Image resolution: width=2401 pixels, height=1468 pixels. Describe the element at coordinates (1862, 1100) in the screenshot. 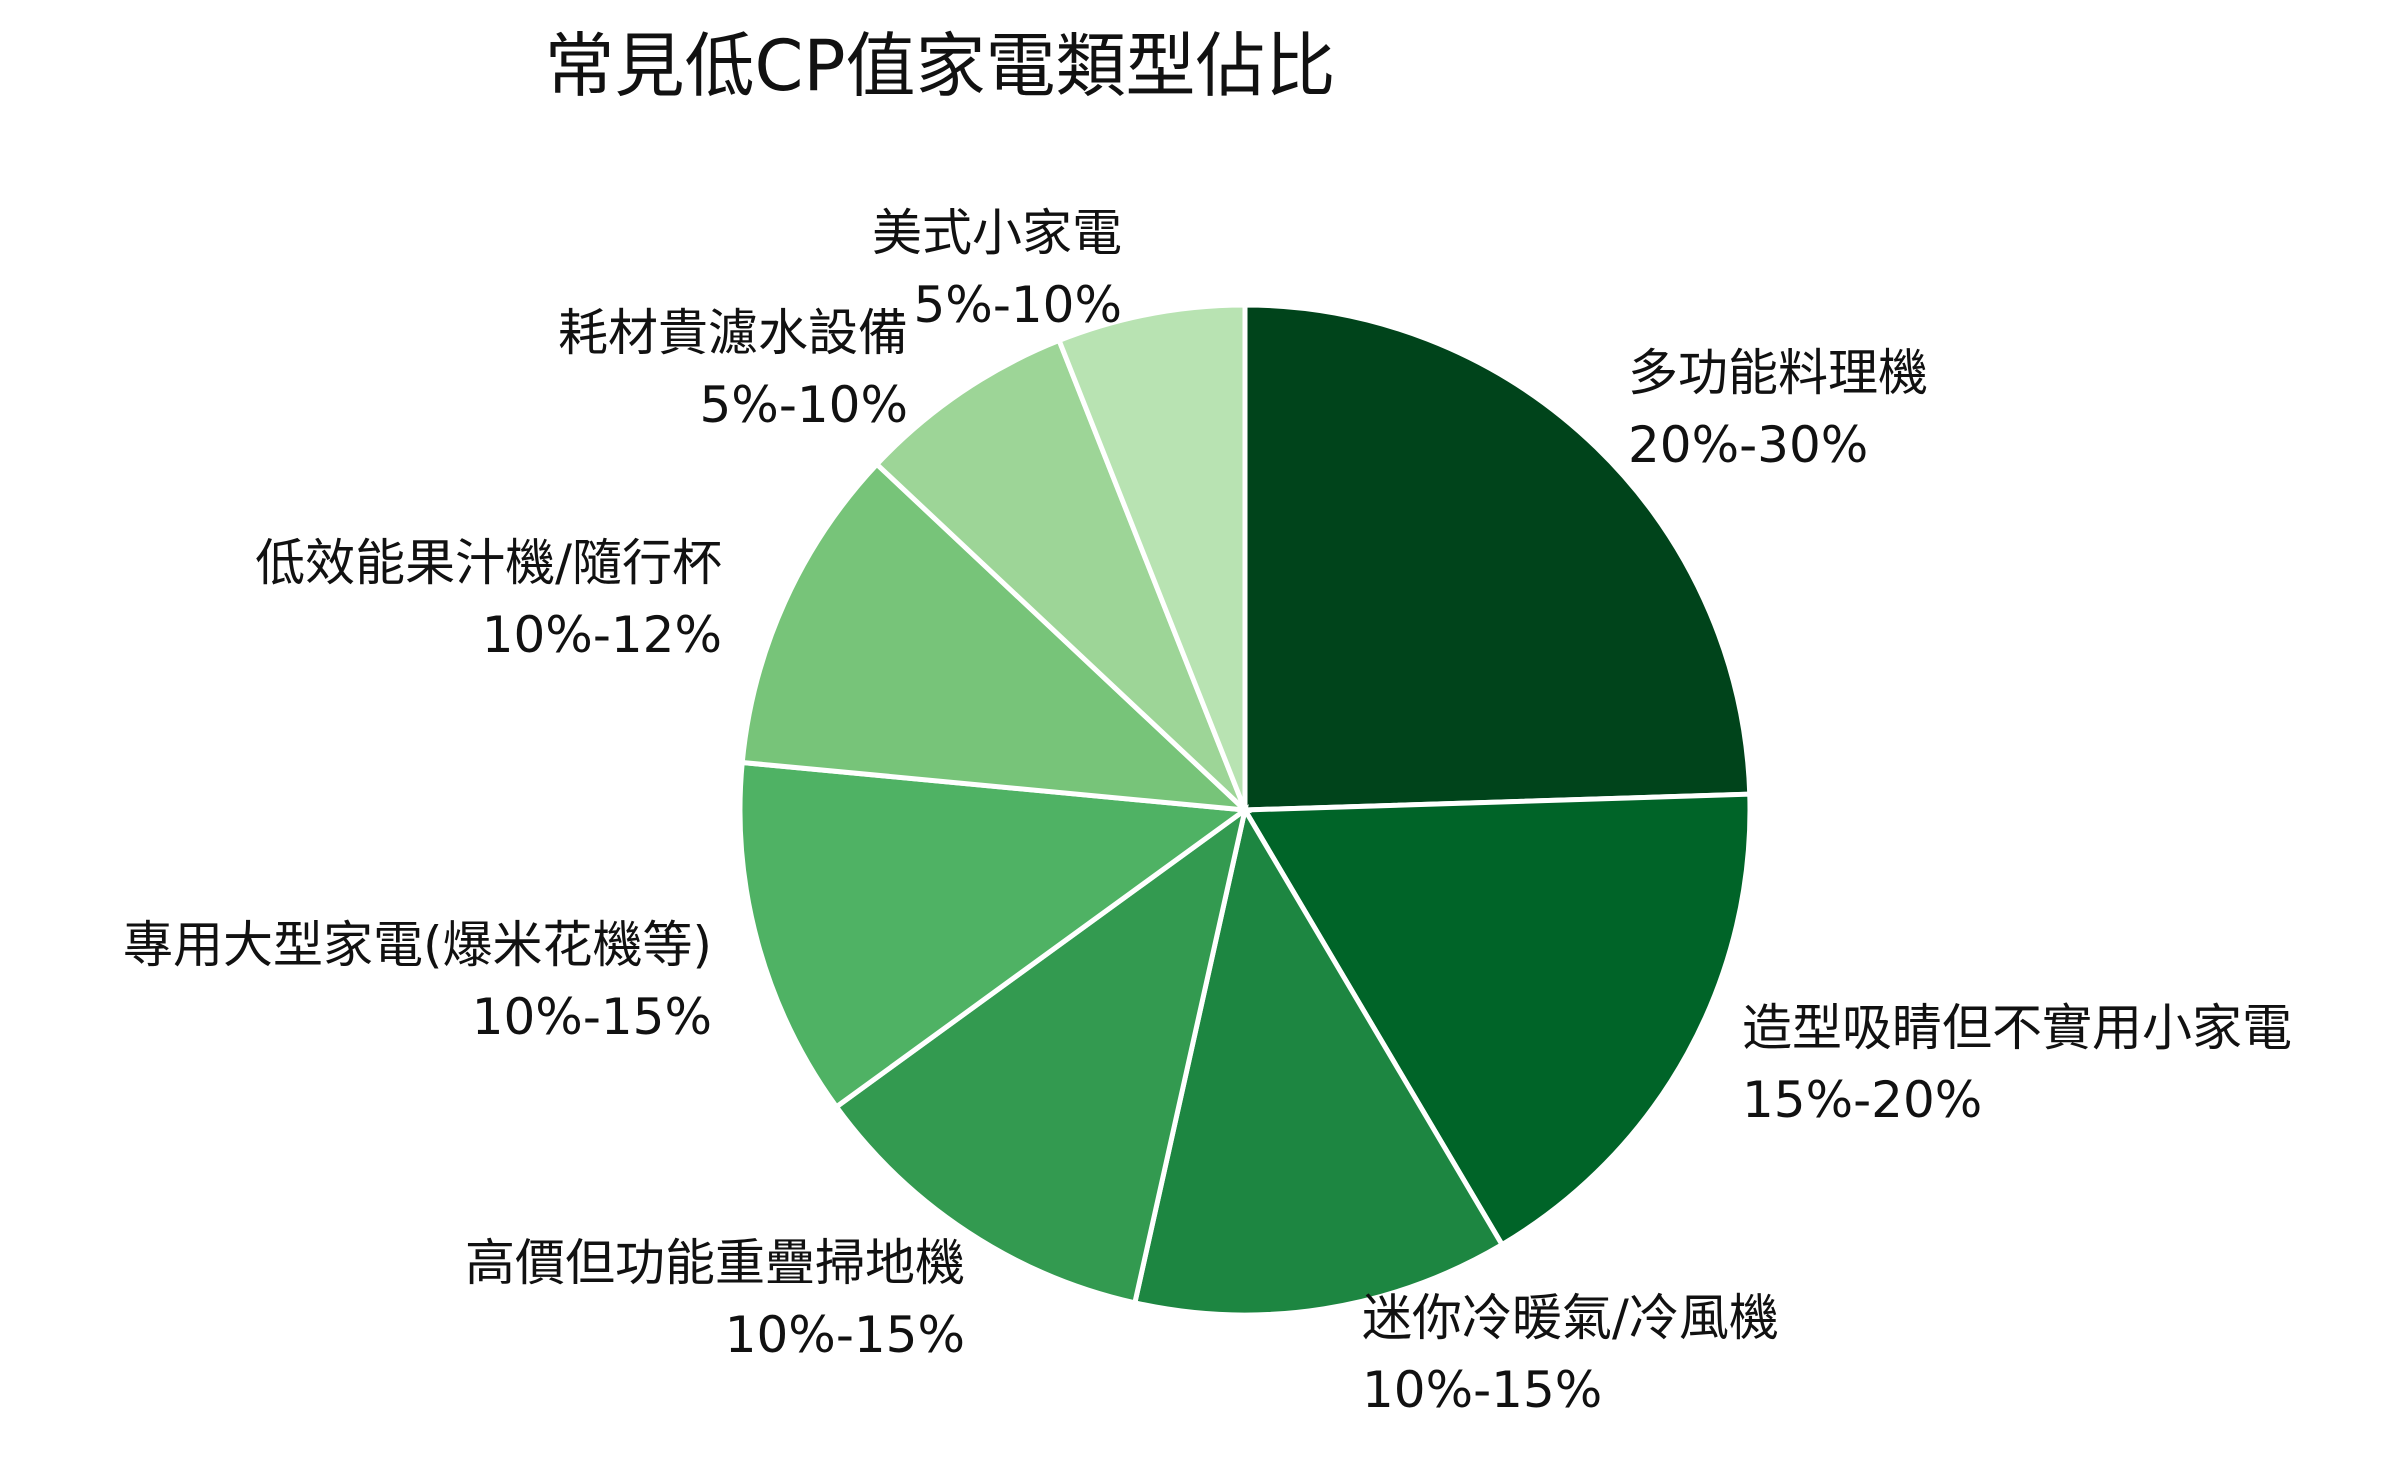

I see `slice-range-label: 15%-20%` at that location.